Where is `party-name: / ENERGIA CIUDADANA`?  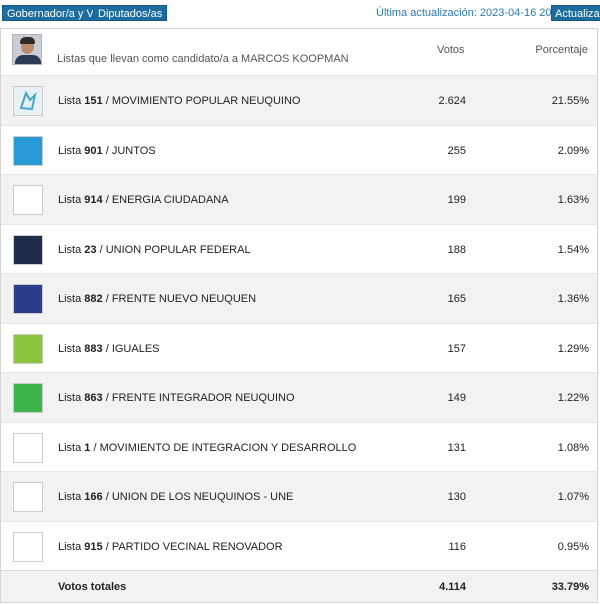 party-name: / ENERGIA CIUDADANA is located at coordinates (165, 200).